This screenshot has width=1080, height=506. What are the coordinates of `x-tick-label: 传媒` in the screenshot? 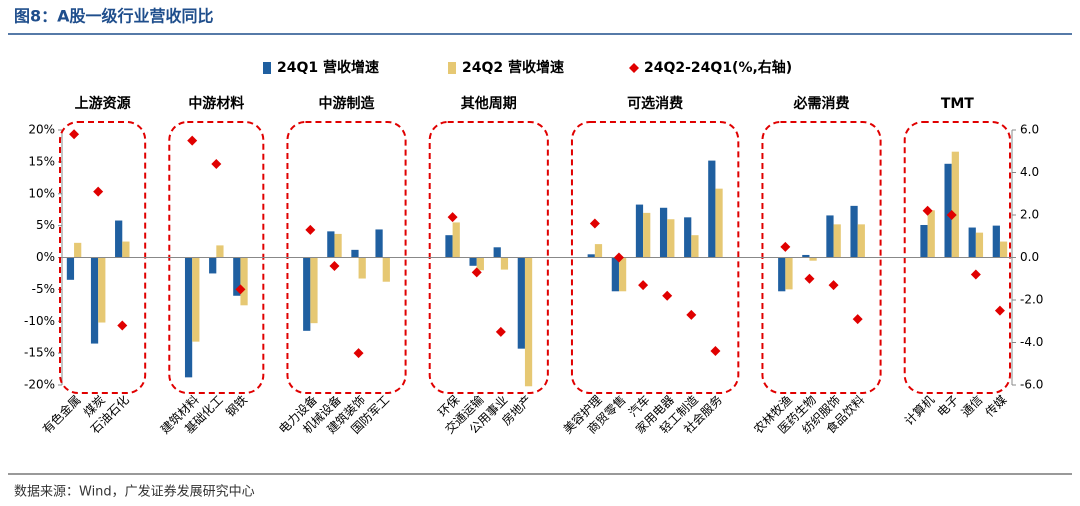 It's located at (996, 406).